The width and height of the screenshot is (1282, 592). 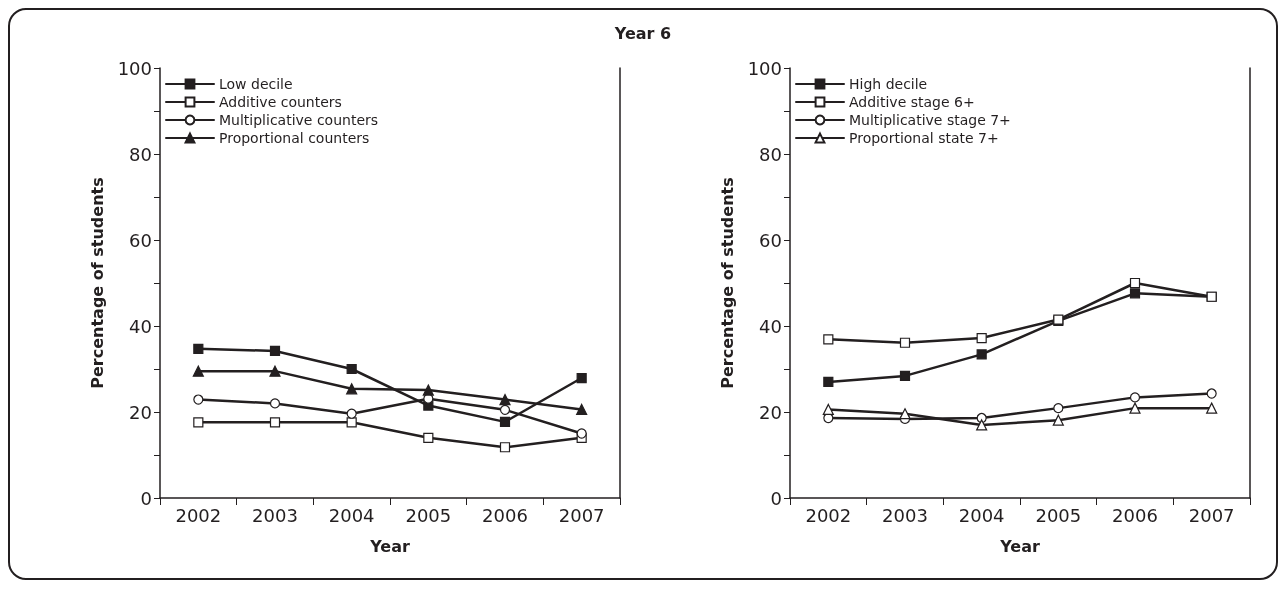 I want to click on legend-label: Multiplicative stage 7+, so click(x=930, y=120).